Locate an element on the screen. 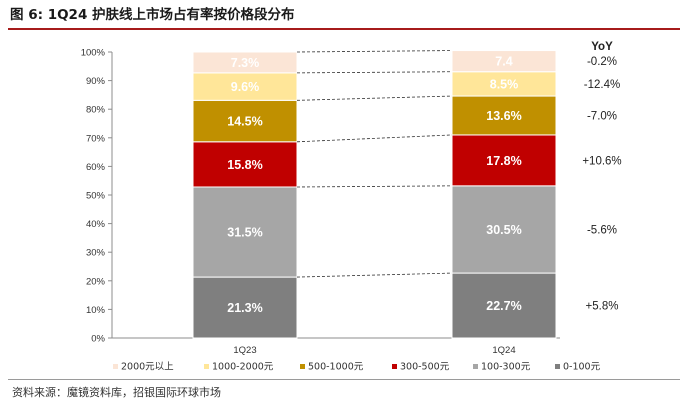 The image size is (694, 403). y-tick-label: 100% is located at coordinates (93, 53).